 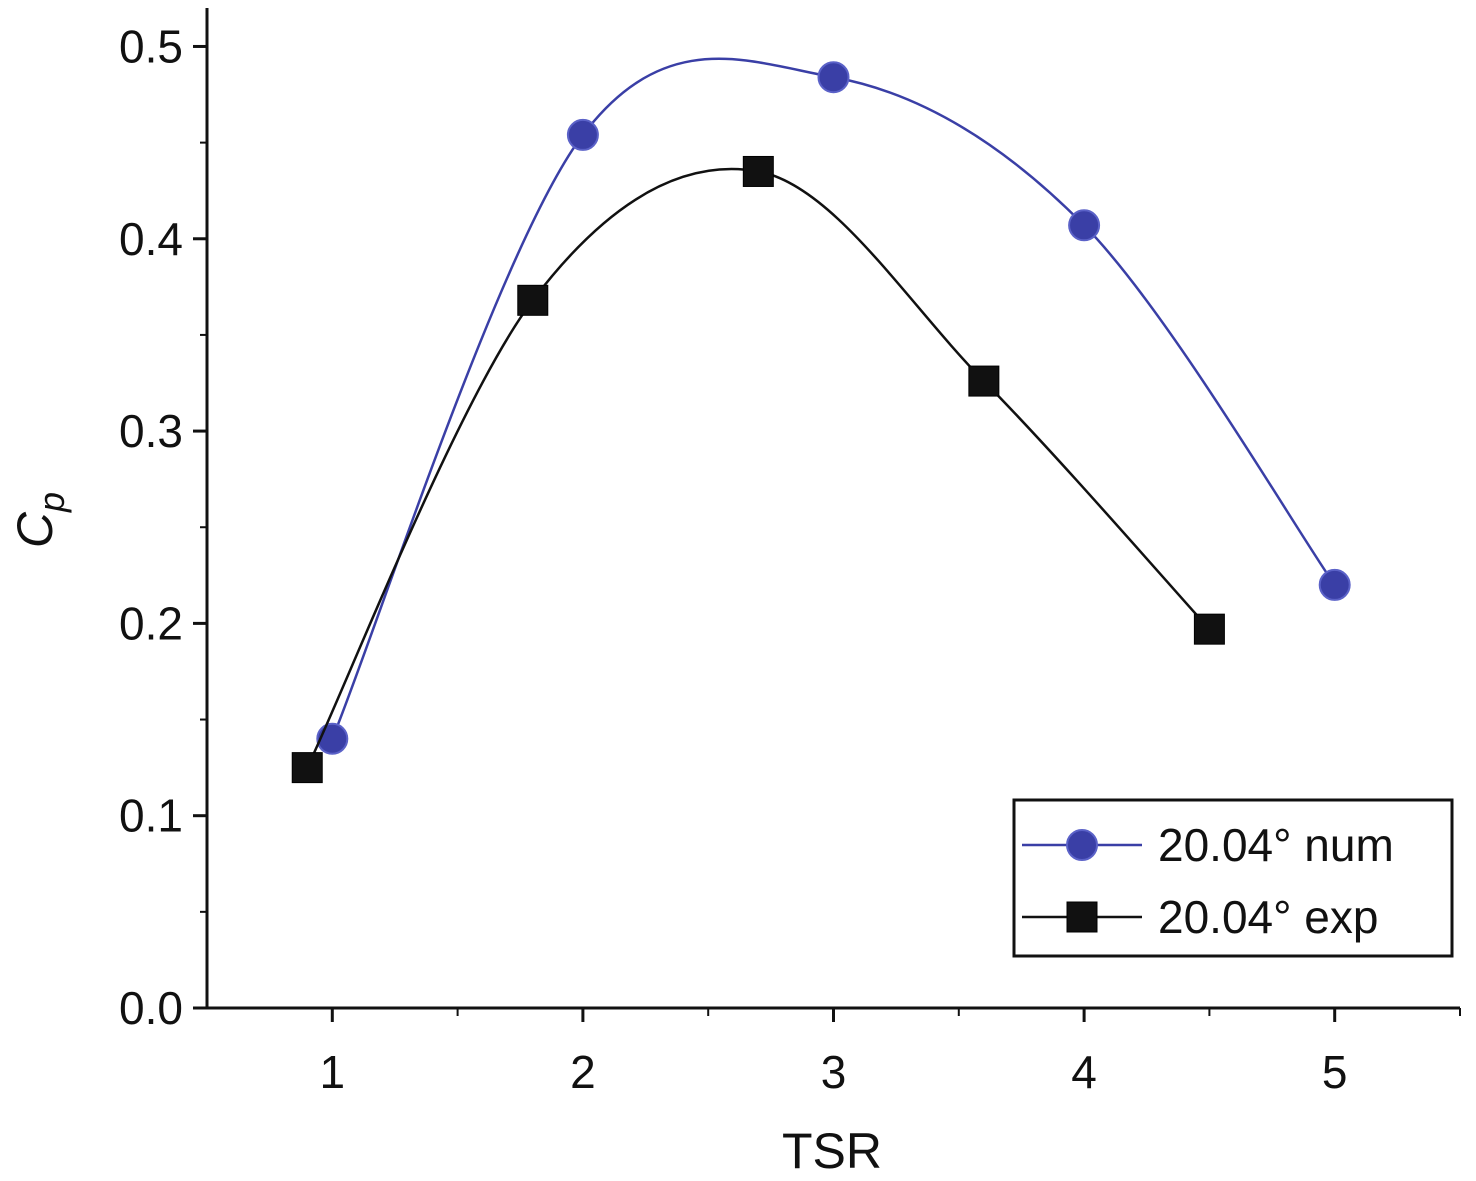 I want to click on legend-marker-exp, so click(x=1082, y=917).